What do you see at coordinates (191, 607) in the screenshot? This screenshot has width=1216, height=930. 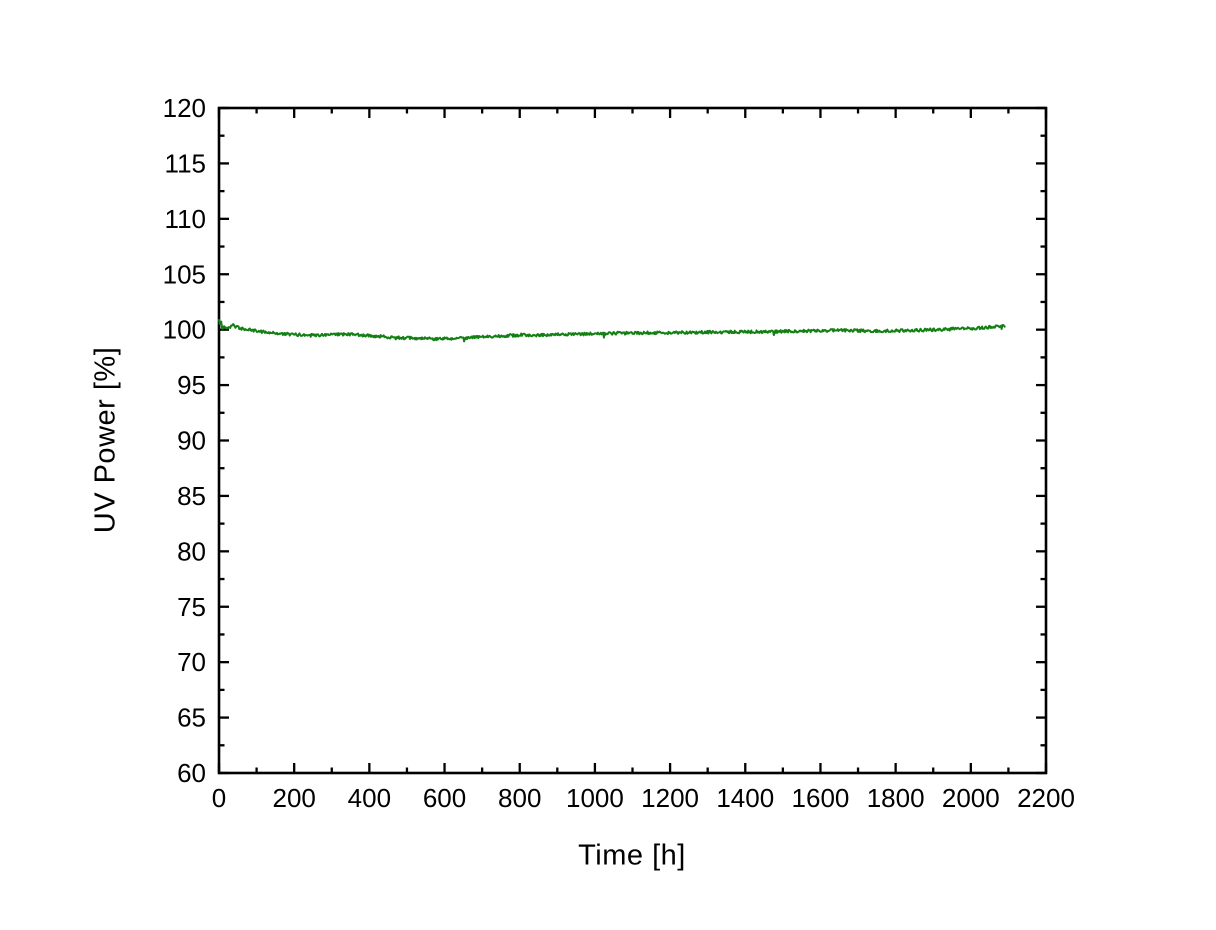 I see `y-tick-label: 75` at bounding box center [191, 607].